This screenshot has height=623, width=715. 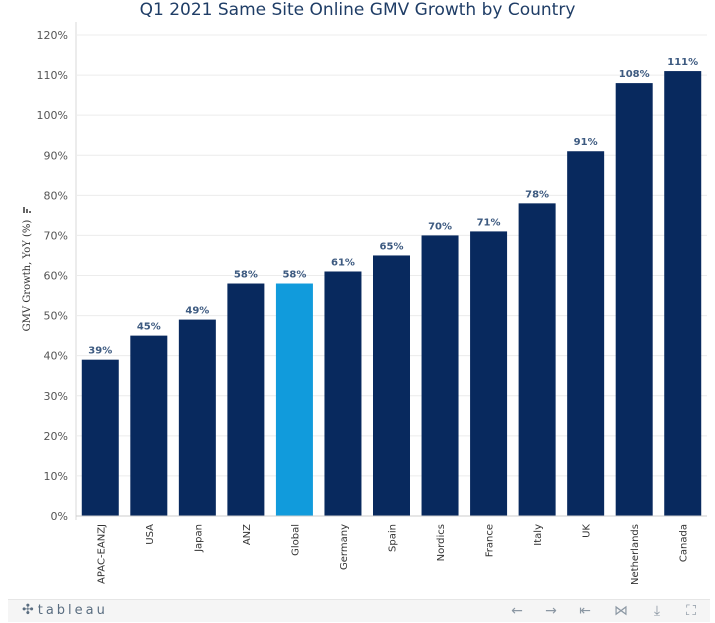 What do you see at coordinates (343, 393) in the screenshot?
I see `bar-germany` at bounding box center [343, 393].